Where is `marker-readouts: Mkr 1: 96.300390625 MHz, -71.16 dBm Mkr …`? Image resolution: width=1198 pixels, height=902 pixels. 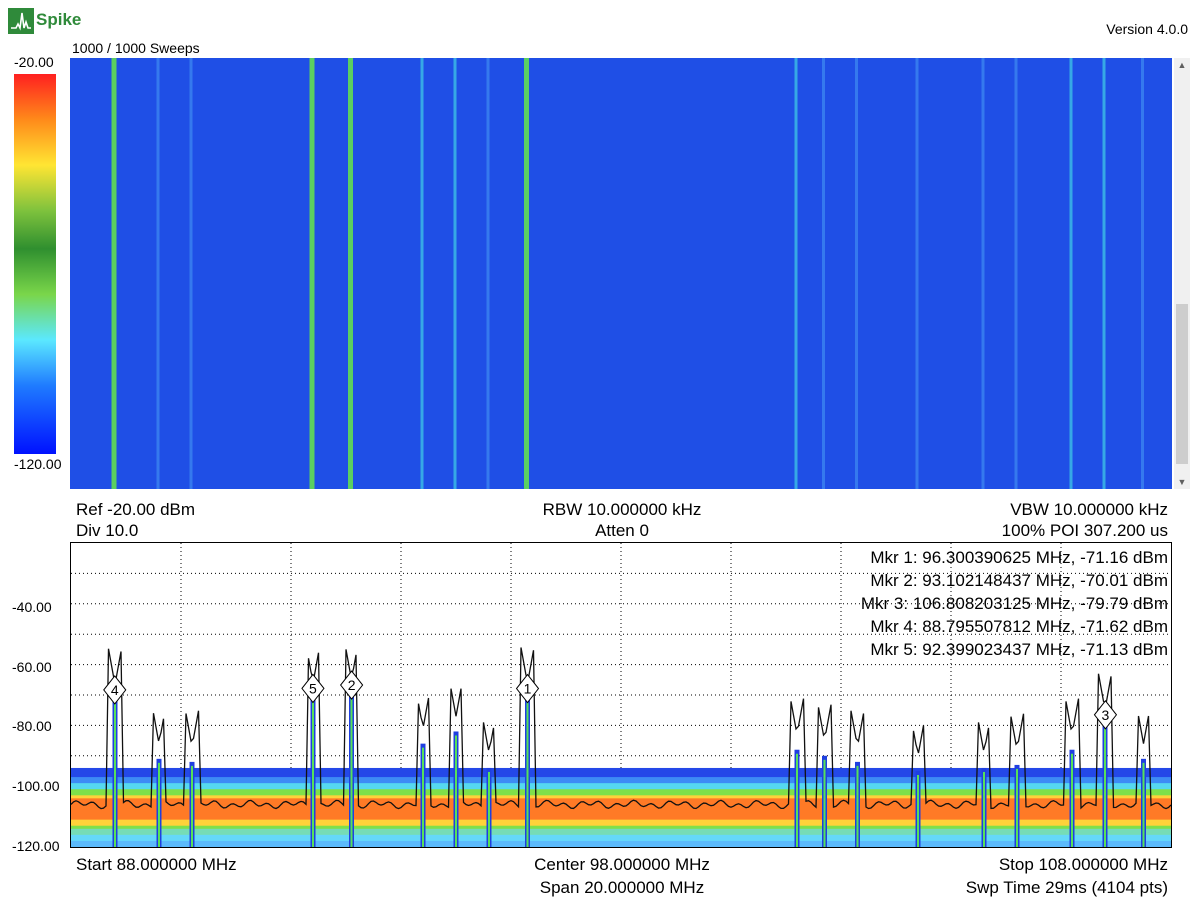
marker-readouts: Mkr 1: 96.300390625 MHz, -71.16 dBm Mkr … is located at coordinates (1014, 603).